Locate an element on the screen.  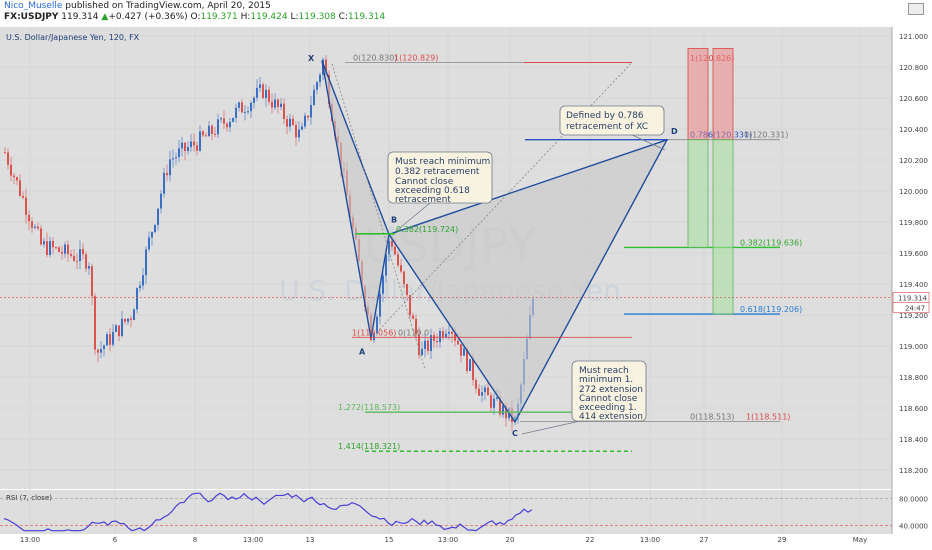
time-tick-label: 15 is located at coordinates (389, 540).